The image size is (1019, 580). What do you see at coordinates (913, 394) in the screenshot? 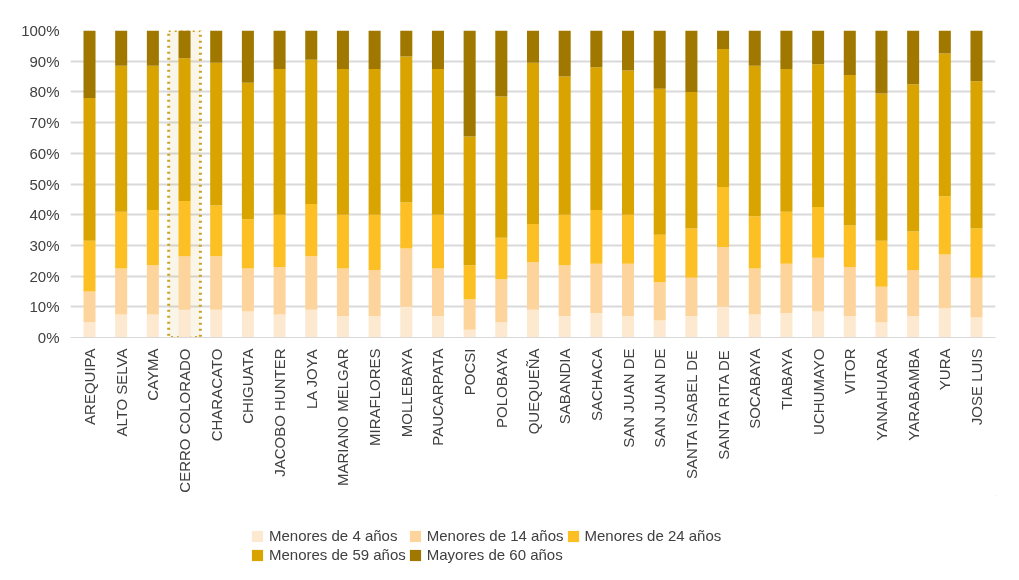
I see `x-tick-label: YARABAMBA` at bounding box center [913, 394].